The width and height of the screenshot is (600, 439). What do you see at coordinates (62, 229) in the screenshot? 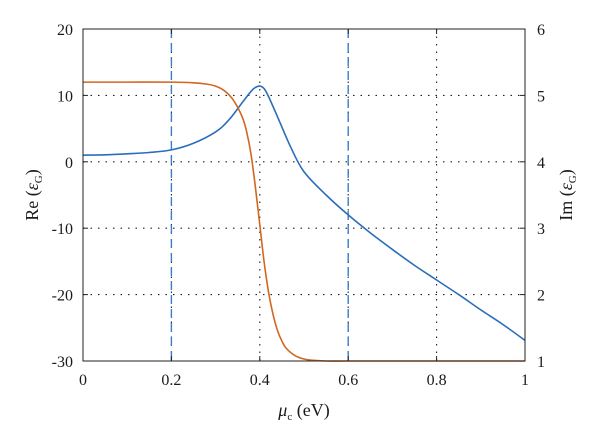
I see `y-left-tick-label: -10` at bounding box center [62, 229].